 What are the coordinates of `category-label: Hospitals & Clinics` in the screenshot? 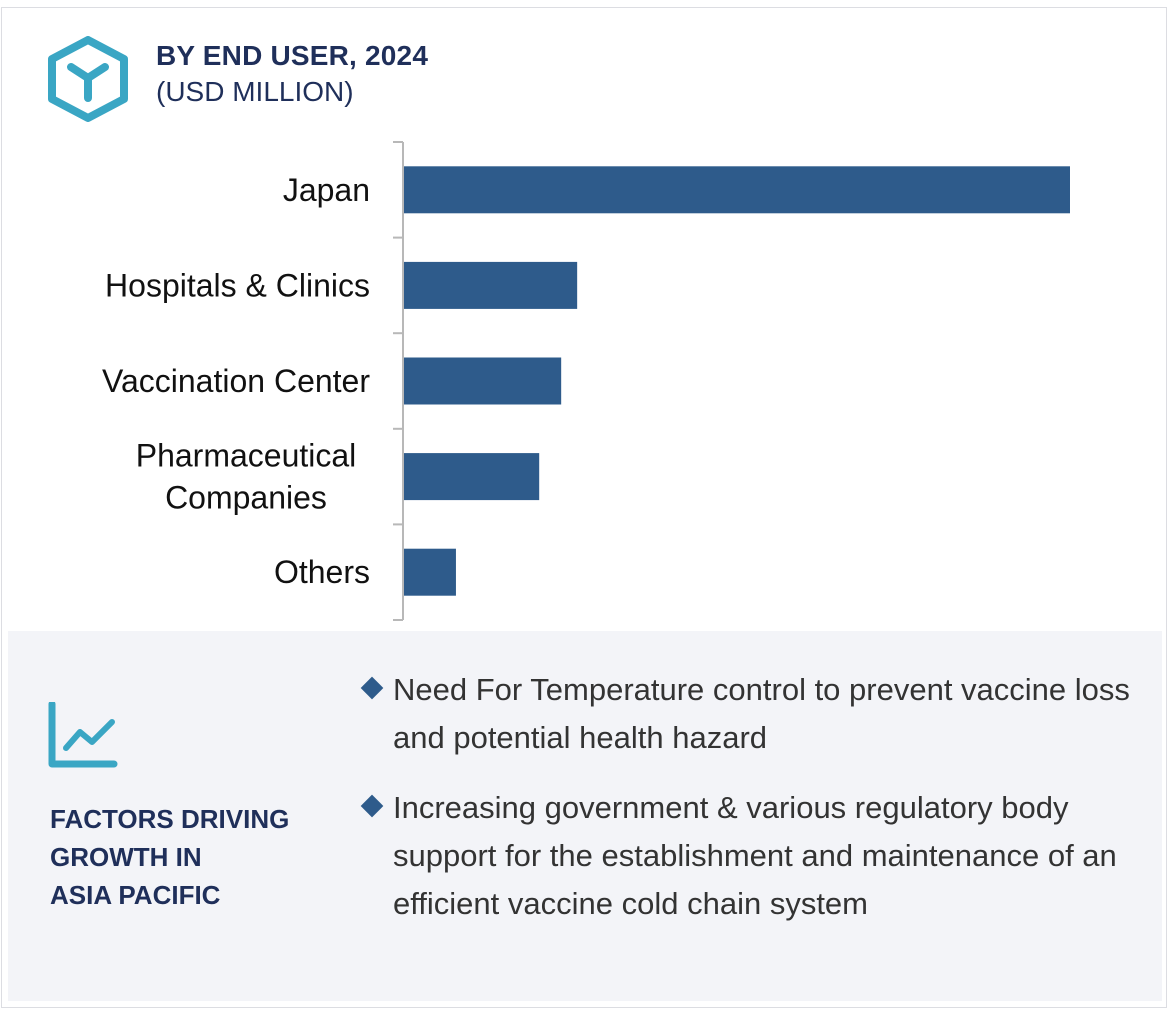 It's located at (237, 285).